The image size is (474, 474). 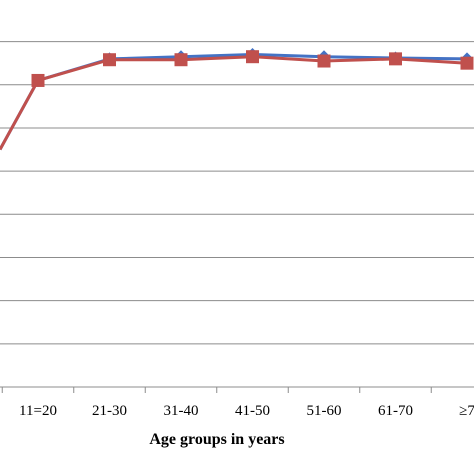 What do you see at coordinates (324, 411) in the screenshot?
I see `x-tick-label: 51-60` at bounding box center [324, 411].